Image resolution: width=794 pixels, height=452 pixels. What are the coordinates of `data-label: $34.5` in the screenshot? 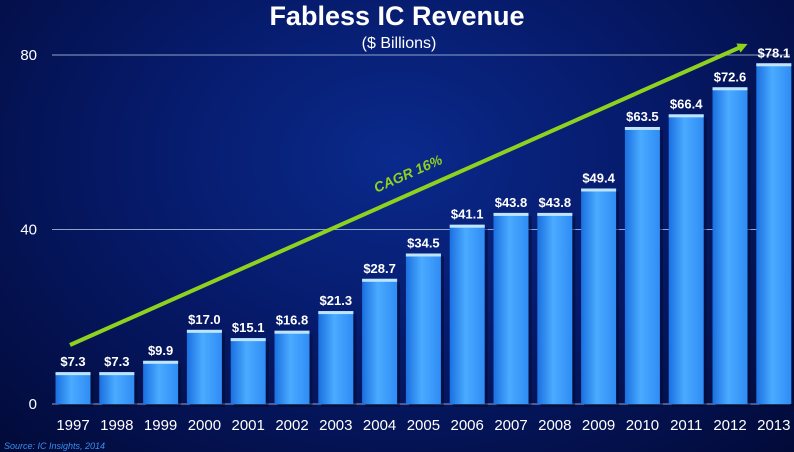 It's located at (423, 242).